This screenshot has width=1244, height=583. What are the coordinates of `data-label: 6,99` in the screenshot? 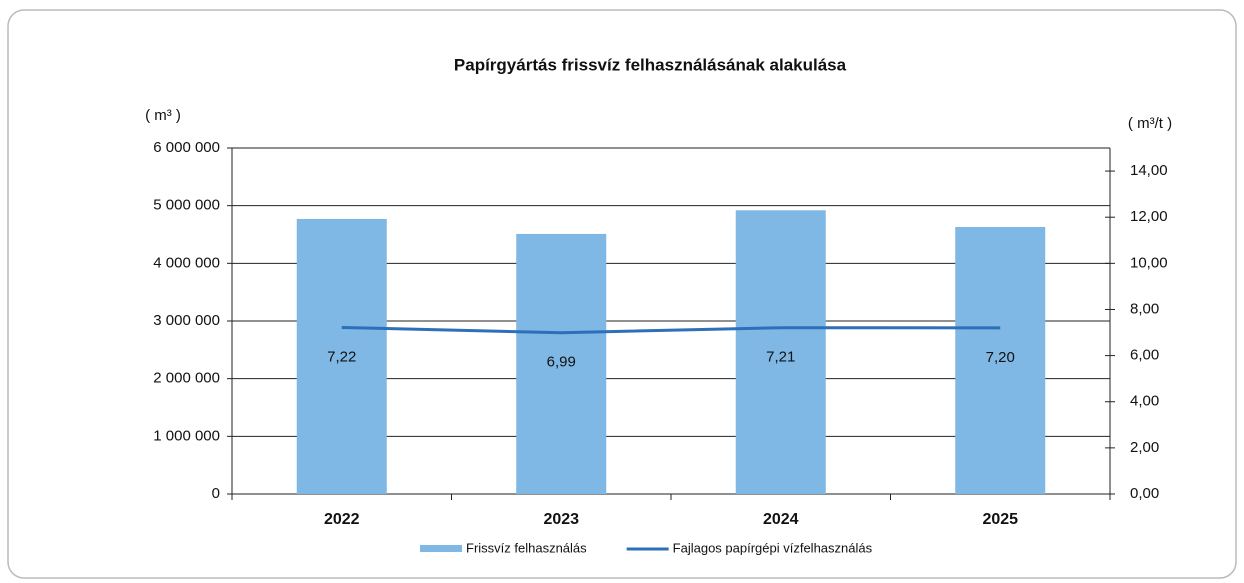 It's located at (561, 362).